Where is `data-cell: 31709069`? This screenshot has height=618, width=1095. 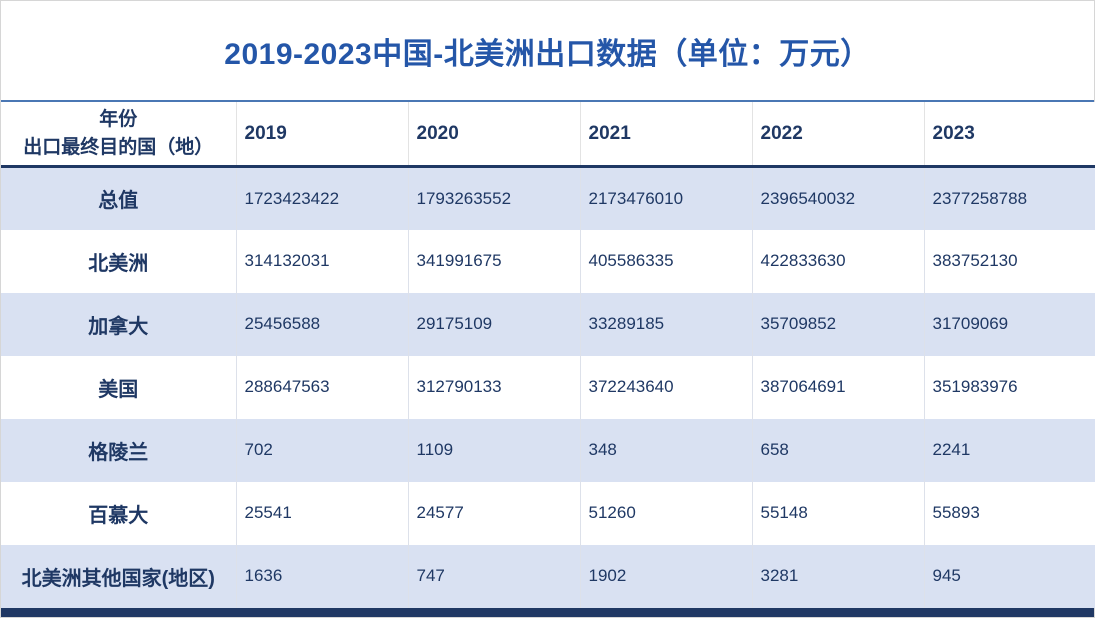
data-cell: 31709069 is located at coordinates (970, 324).